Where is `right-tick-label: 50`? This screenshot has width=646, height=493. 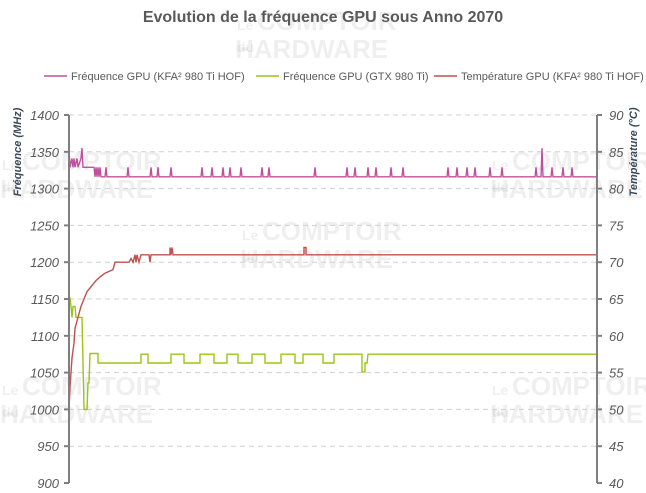 right-tick-label: 50 is located at coordinates (616, 409).